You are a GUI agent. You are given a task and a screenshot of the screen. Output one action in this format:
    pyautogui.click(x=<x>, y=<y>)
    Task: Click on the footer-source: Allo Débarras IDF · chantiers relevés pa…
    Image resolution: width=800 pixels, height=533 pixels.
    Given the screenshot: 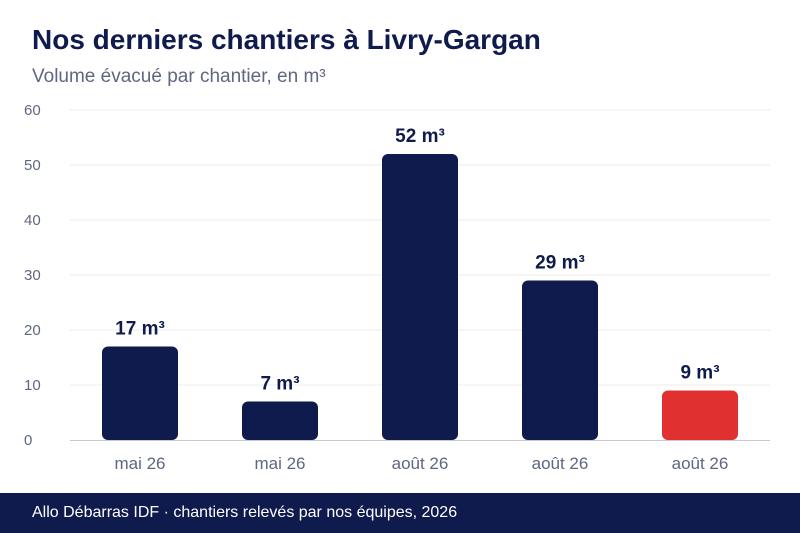 What is the action you would take?
    pyautogui.click(x=245, y=512)
    